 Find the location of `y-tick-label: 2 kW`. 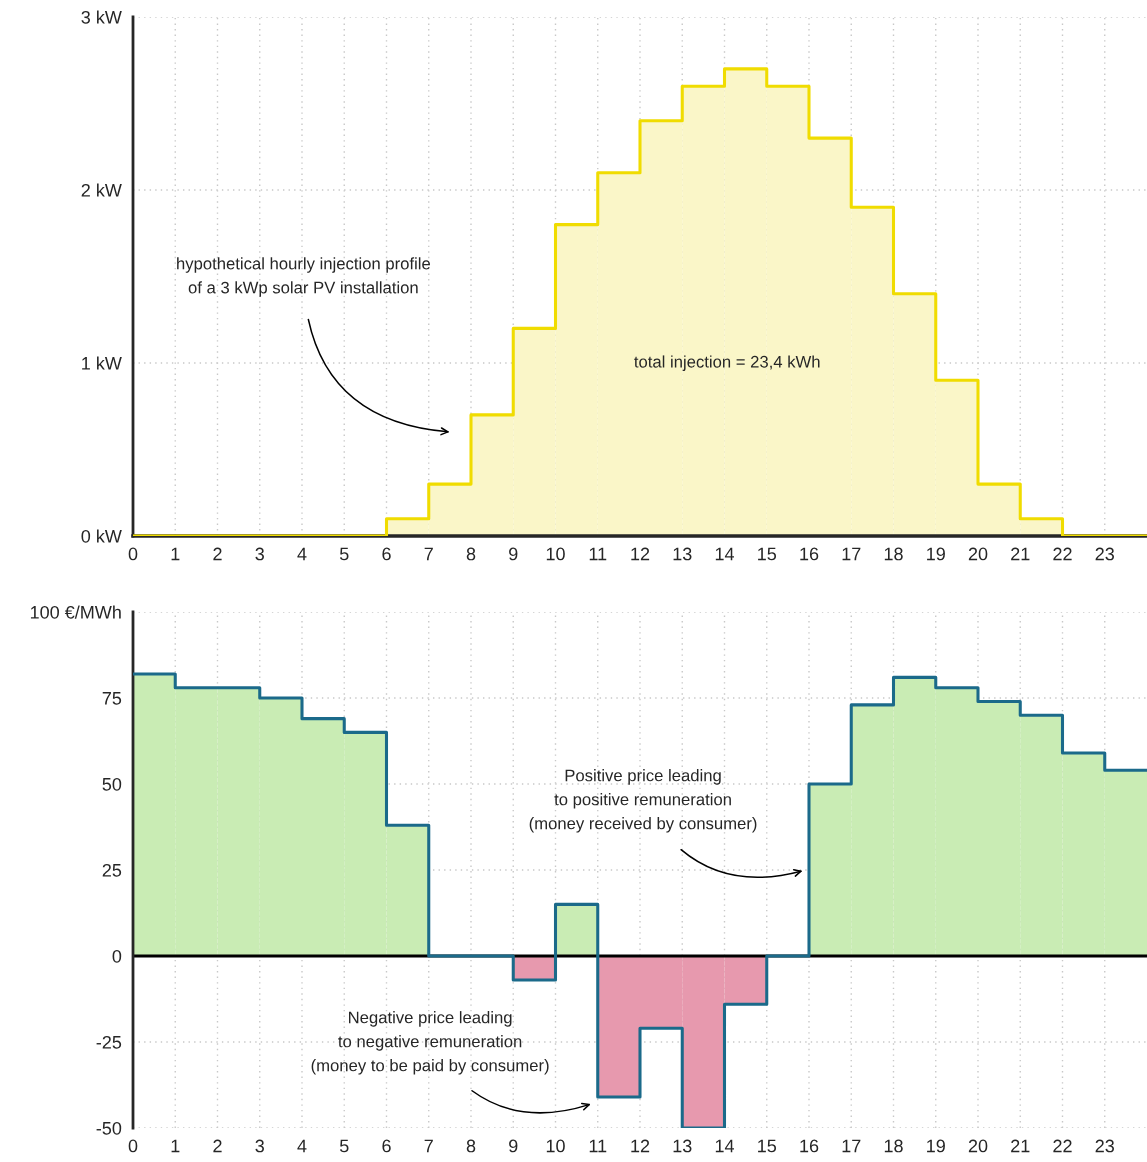

y-tick-label: 2 kW is located at coordinates (101, 190).